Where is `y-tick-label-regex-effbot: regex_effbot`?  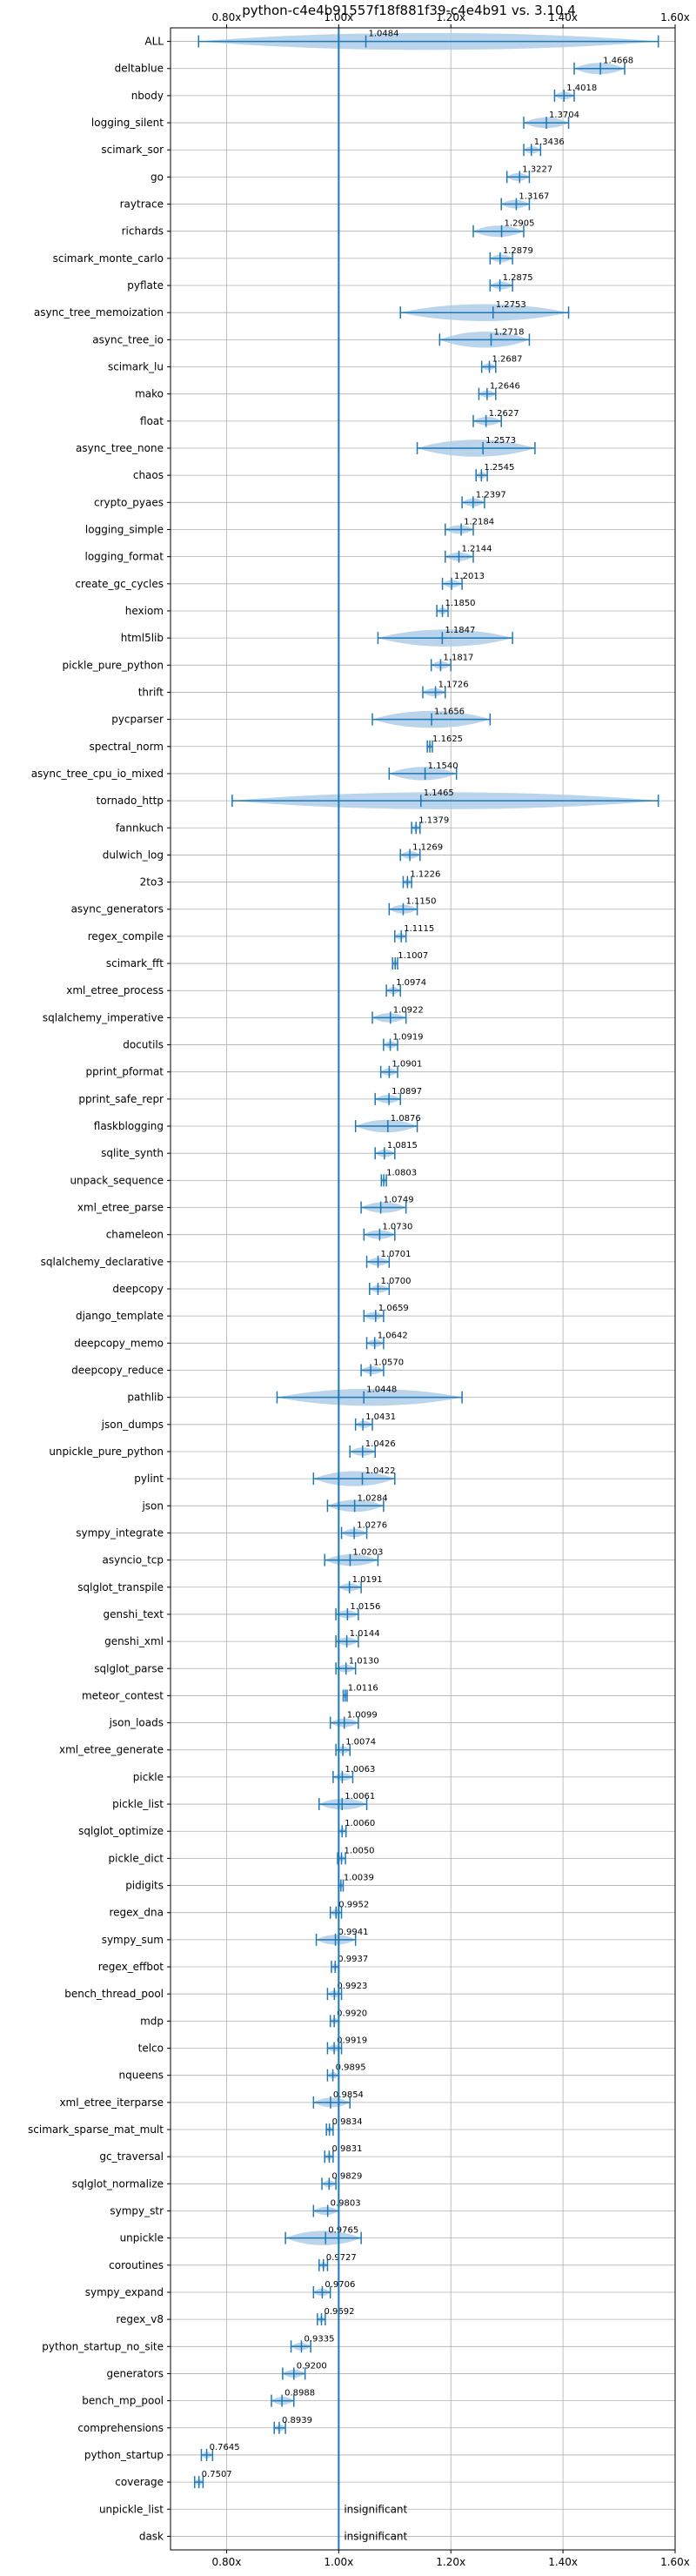 y-tick-label-regex-effbot: regex_effbot is located at coordinates (131, 1967).